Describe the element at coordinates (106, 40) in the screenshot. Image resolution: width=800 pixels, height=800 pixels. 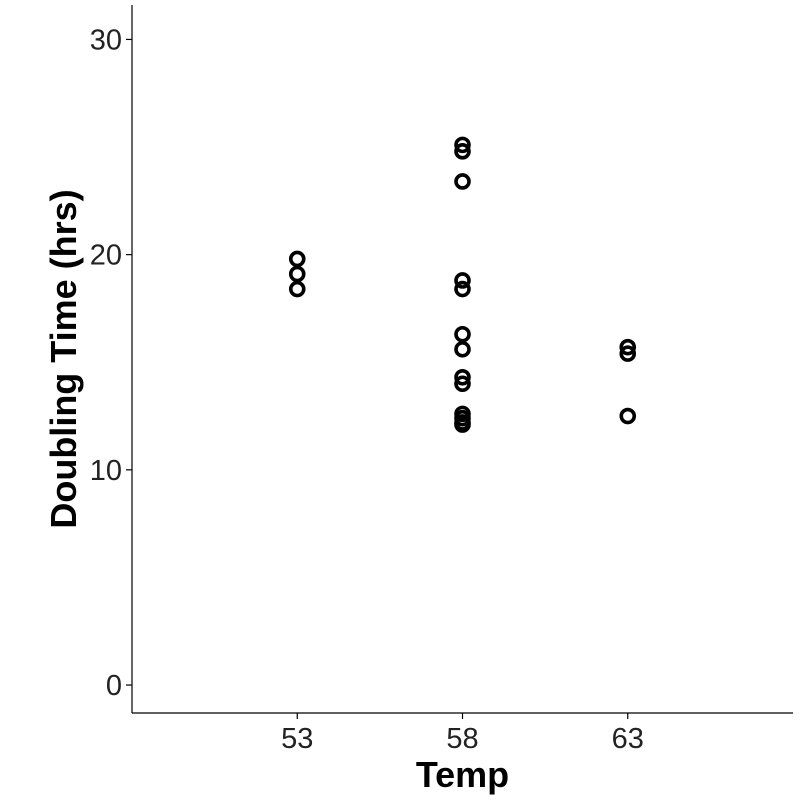
I see `y-tick-label: 30` at that location.